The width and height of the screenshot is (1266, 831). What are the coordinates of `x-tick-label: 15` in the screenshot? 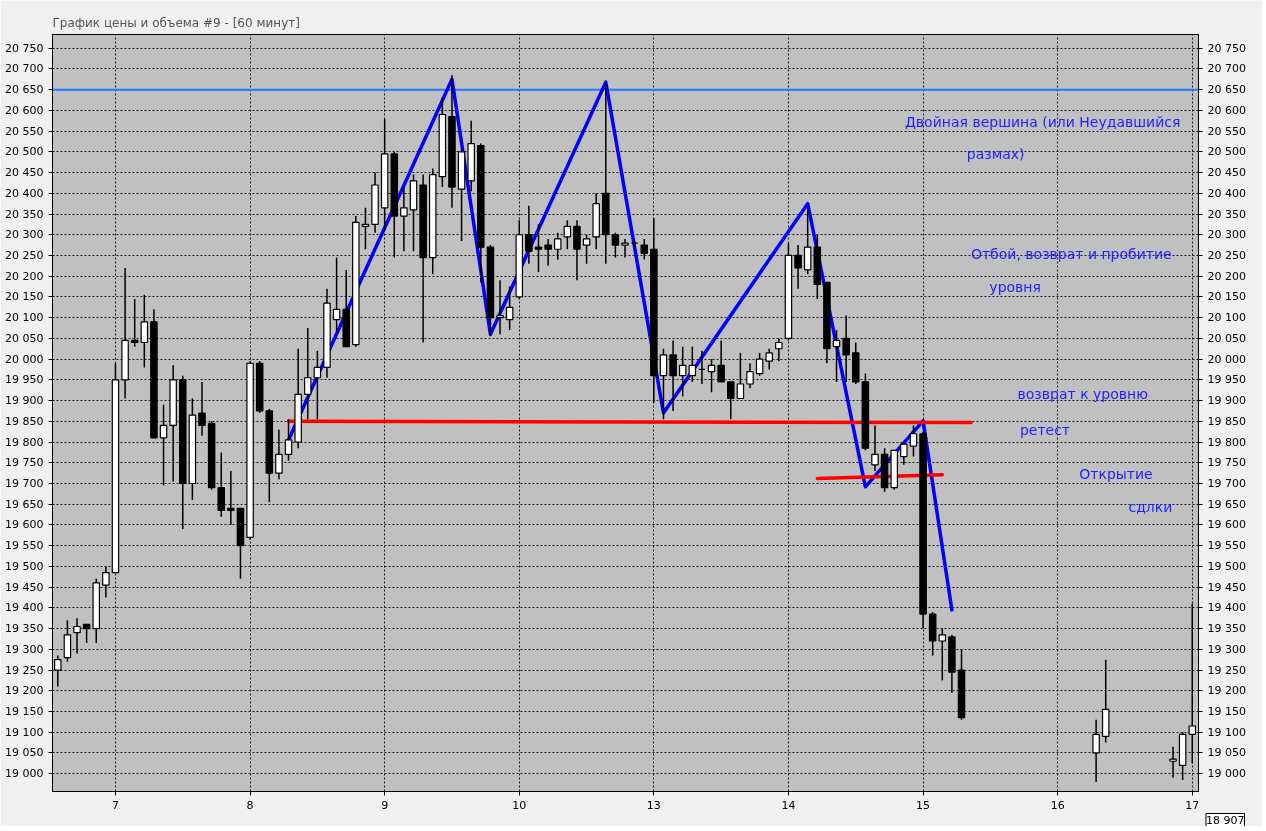 It's located at (923, 805).